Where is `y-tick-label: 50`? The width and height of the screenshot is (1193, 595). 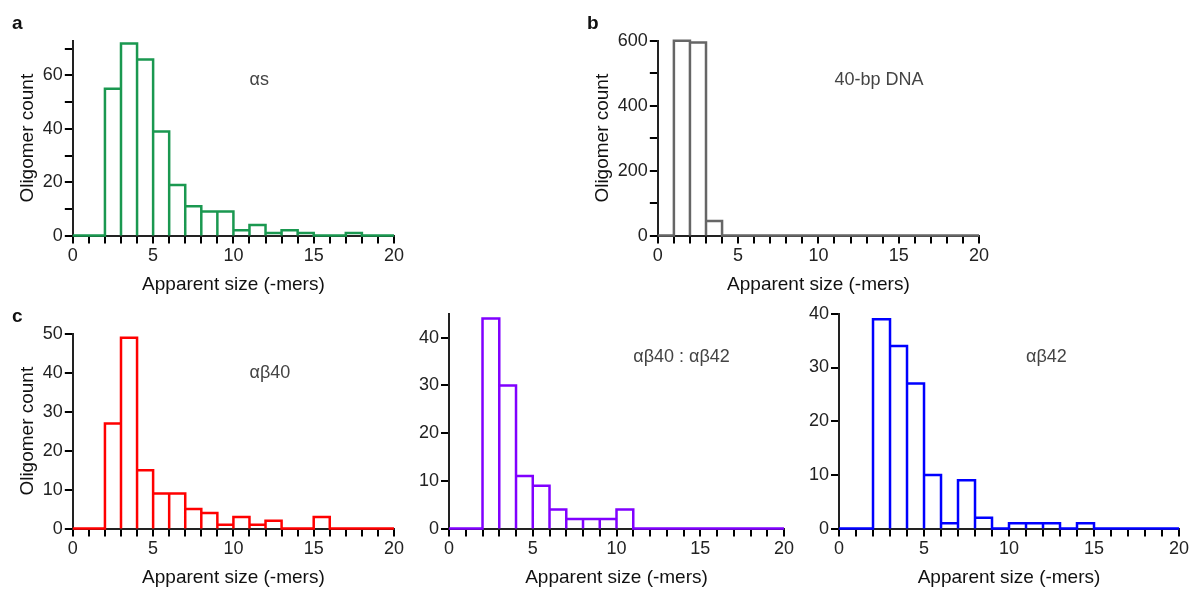
y-tick-label: 50 is located at coordinates (52, 332).